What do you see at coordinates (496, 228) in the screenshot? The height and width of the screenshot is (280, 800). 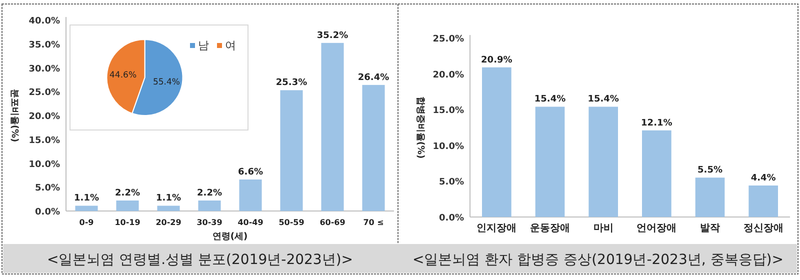 I see `x-tick-label: 인지장애` at bounding box center [496, 228].